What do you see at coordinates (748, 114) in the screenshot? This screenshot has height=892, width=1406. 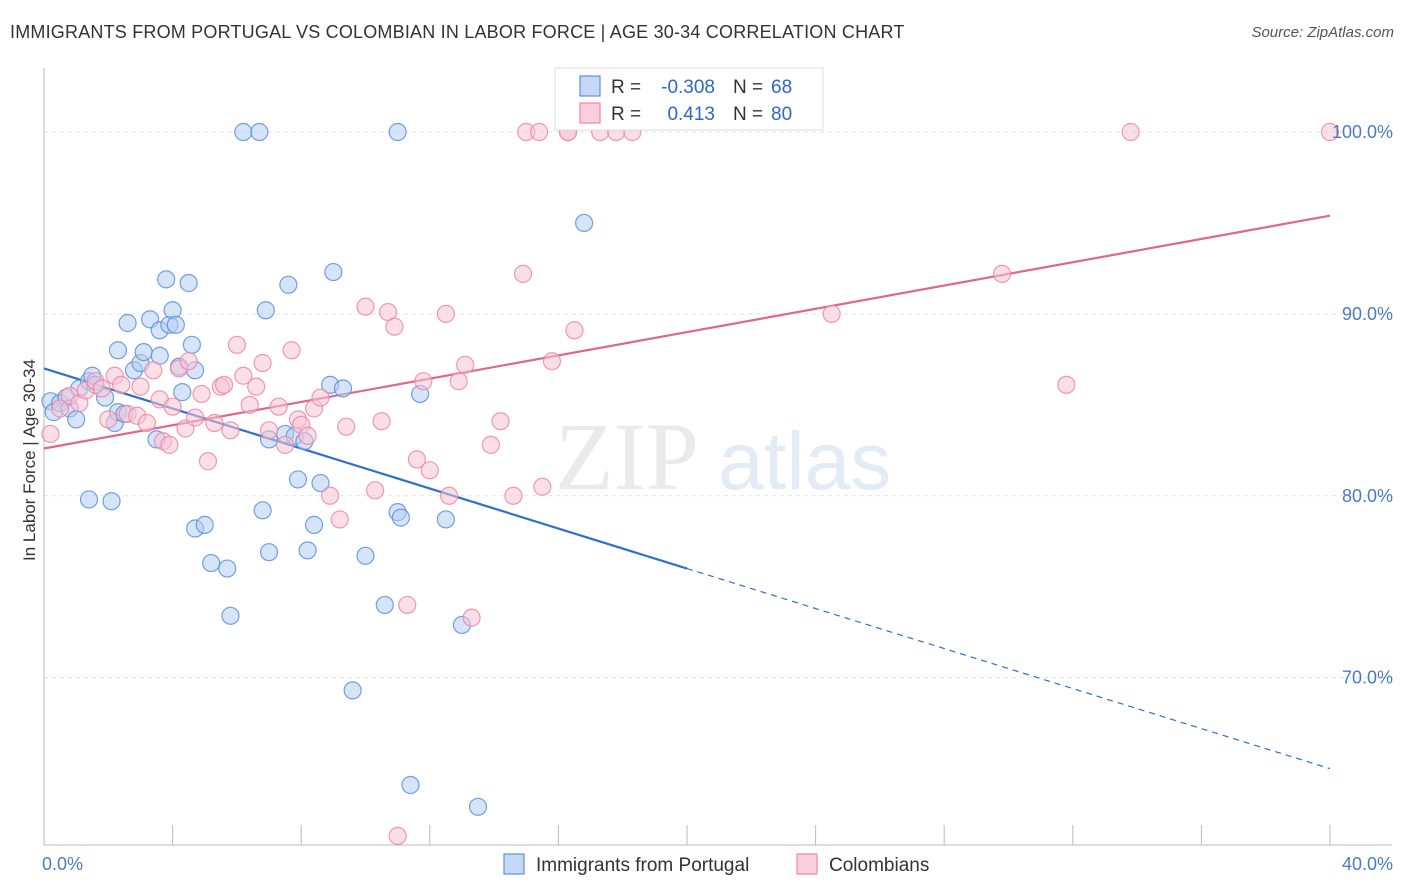 I see `legend-n-label-colombians: N =` at bounding box center [748, 114].